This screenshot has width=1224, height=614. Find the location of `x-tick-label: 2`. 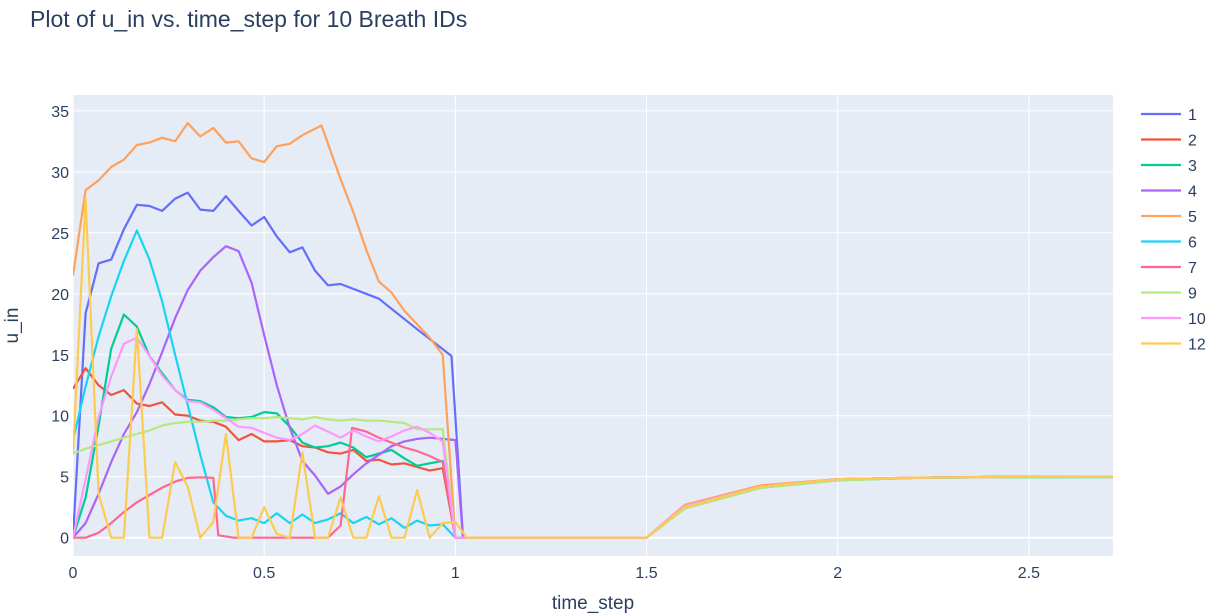

x-tick-label: 2 is located at coordinates (837, 573).